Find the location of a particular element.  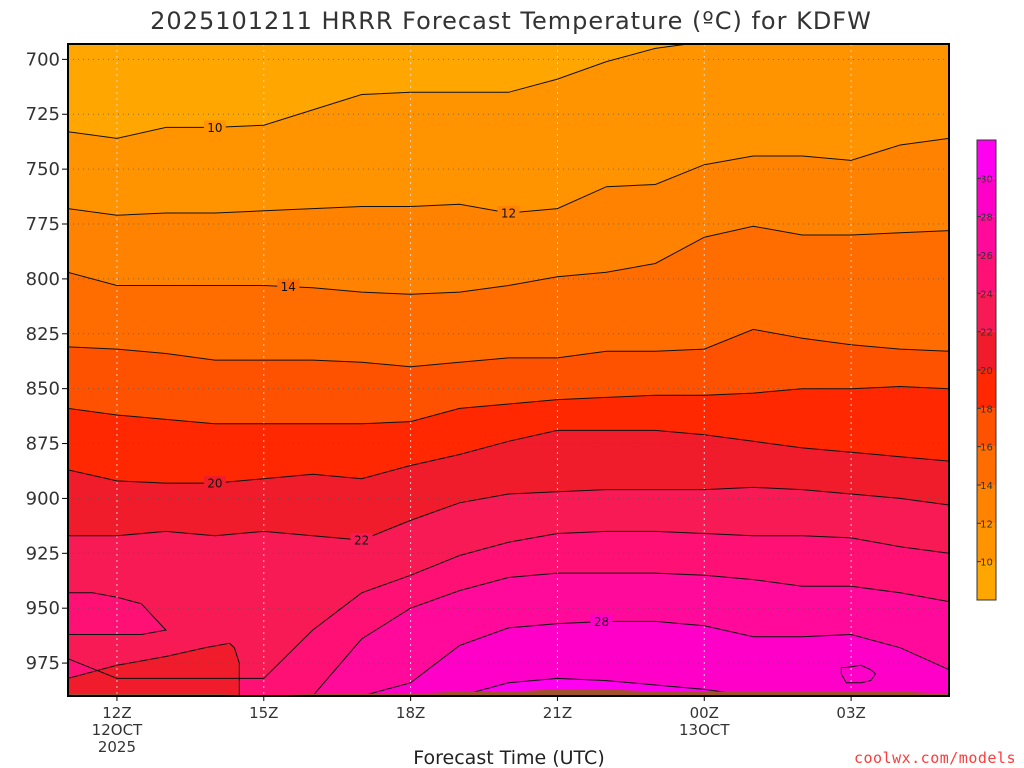

colorbar-label: 18 is located at coordinates (986, 409).